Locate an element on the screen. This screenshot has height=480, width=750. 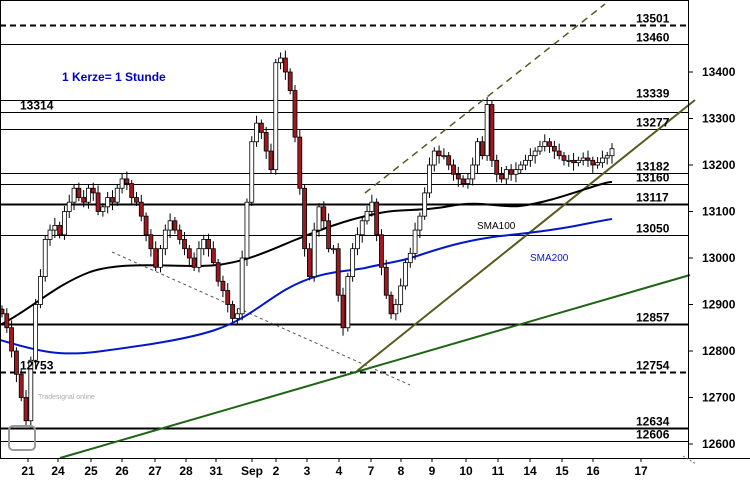
watermark-text: Tradesignal online is located at coordinates (66, 397).